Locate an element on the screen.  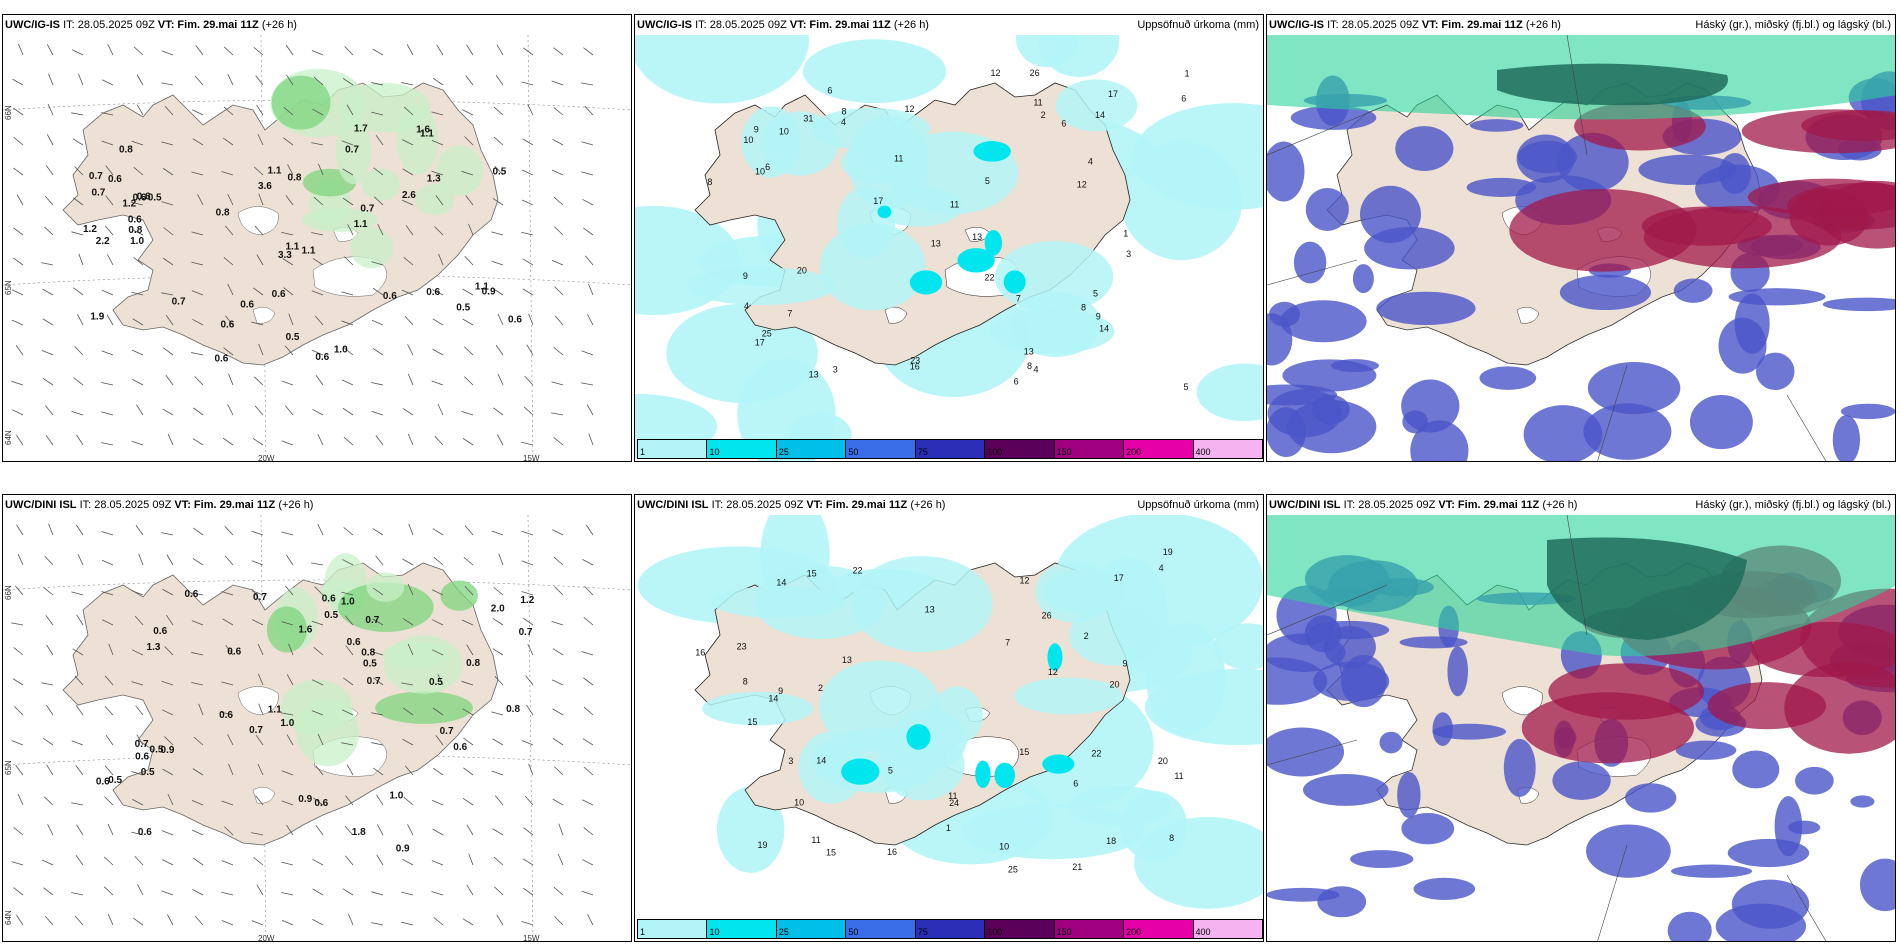
legend-swatch: 150 is located at coordinates (1089, 449).